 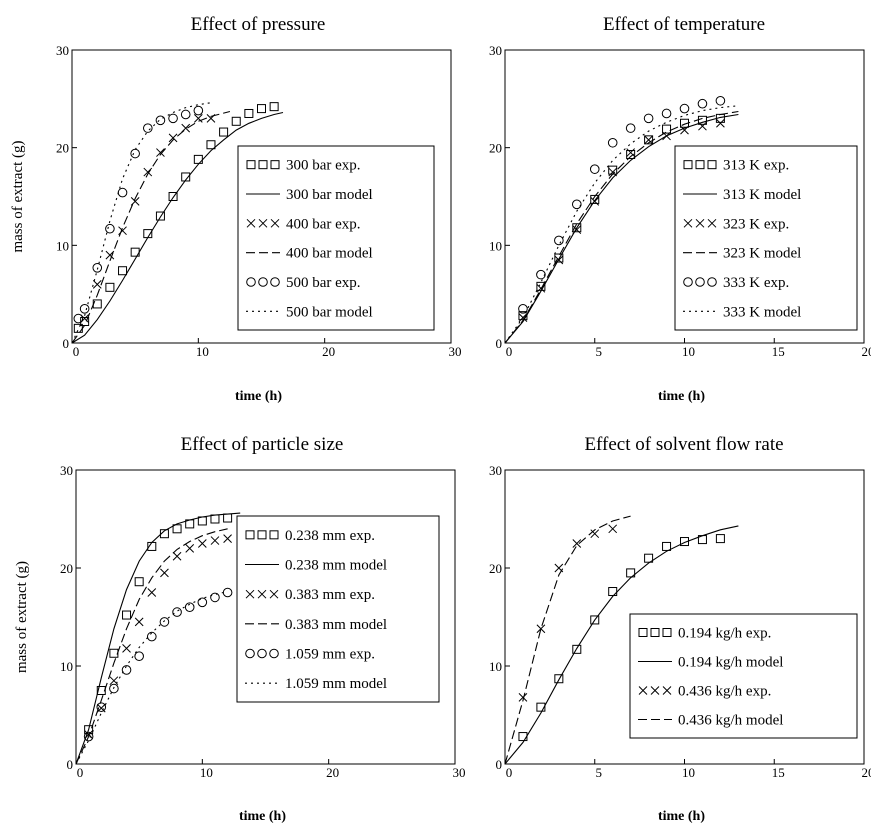 I want to click on x-axis-label: time (h), so click(x=258, y=396).